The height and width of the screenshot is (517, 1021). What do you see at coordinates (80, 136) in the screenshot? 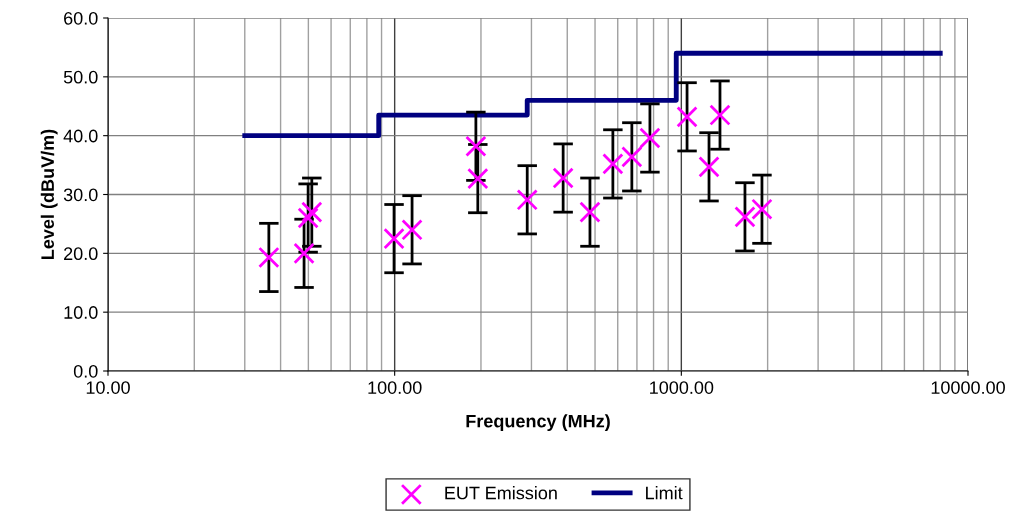
I see `y-tick-label: 40.0` at bounding box center [80, 136].